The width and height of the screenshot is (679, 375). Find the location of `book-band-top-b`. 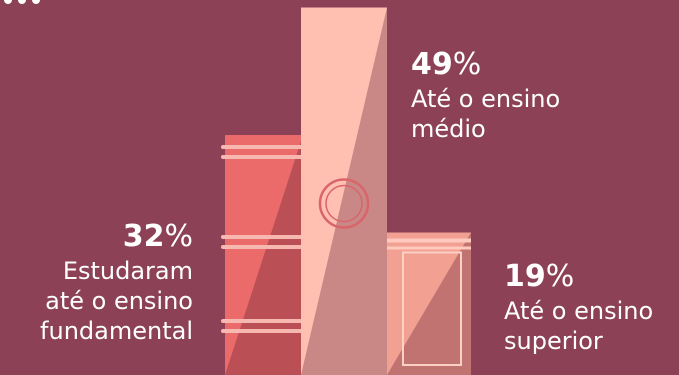

book-band-top-b is located at coordinates (429, 248).